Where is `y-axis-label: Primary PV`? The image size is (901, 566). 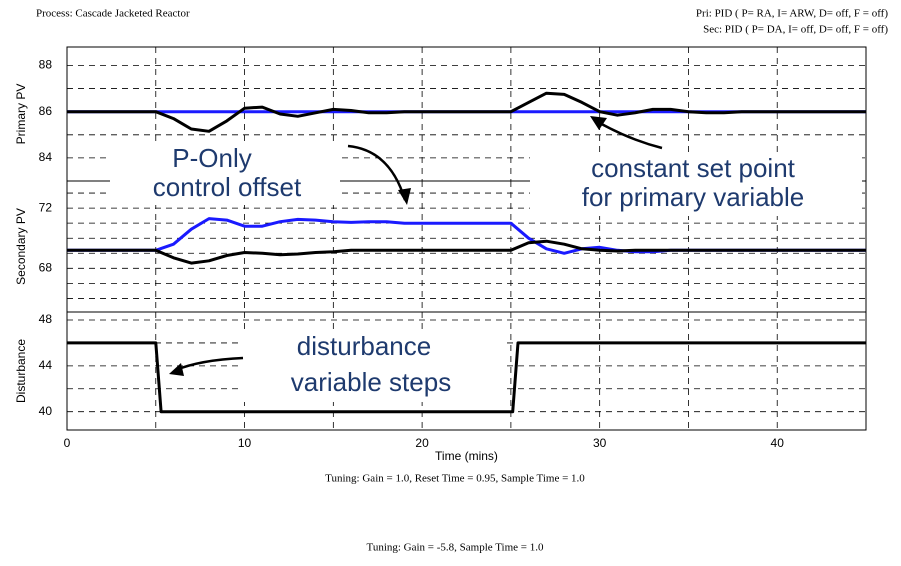 y-axis-label: Primary PV is located at coordinates (21, 114).